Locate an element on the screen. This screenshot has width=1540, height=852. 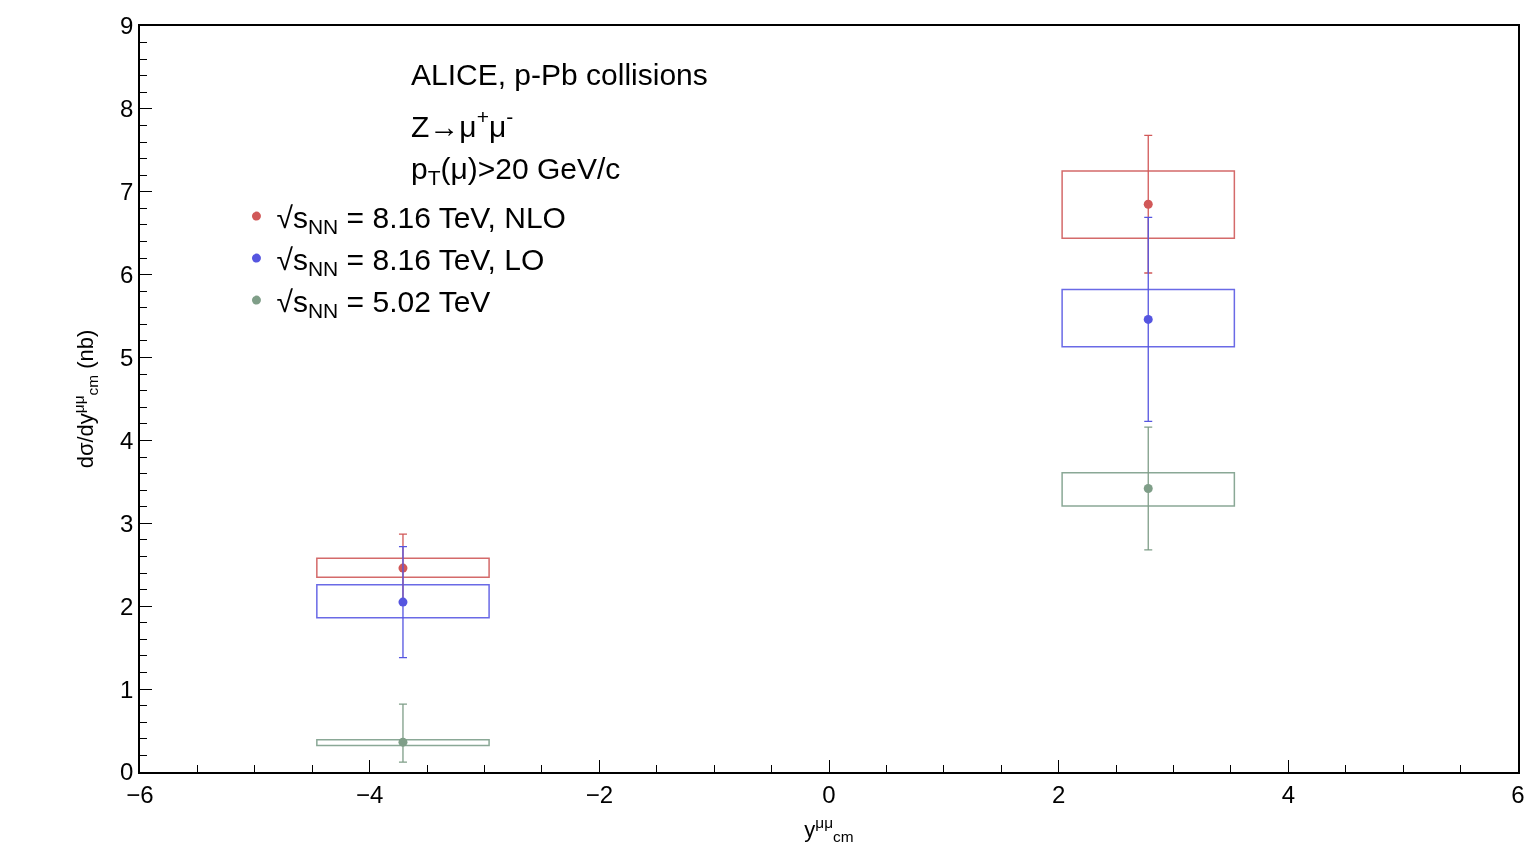
y-tick-label: 1 is located at coordinates (127, 689).